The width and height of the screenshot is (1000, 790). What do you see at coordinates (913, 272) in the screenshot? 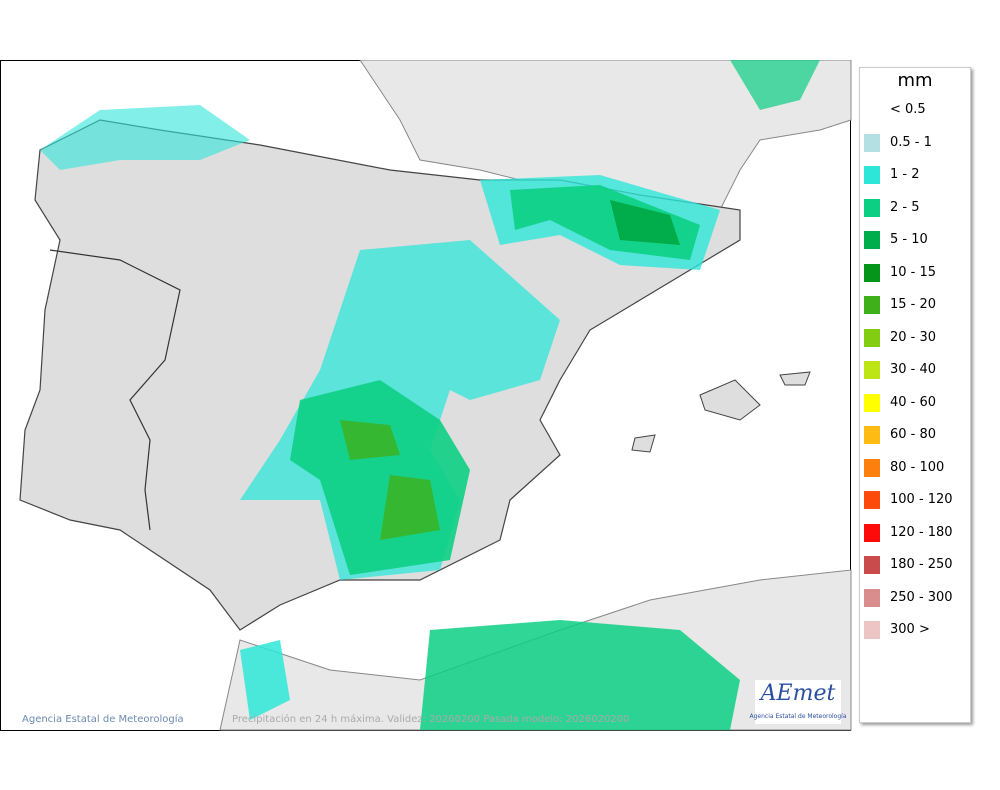
I see `legend-label: 10 - 15` at bounding box center [913, 272].